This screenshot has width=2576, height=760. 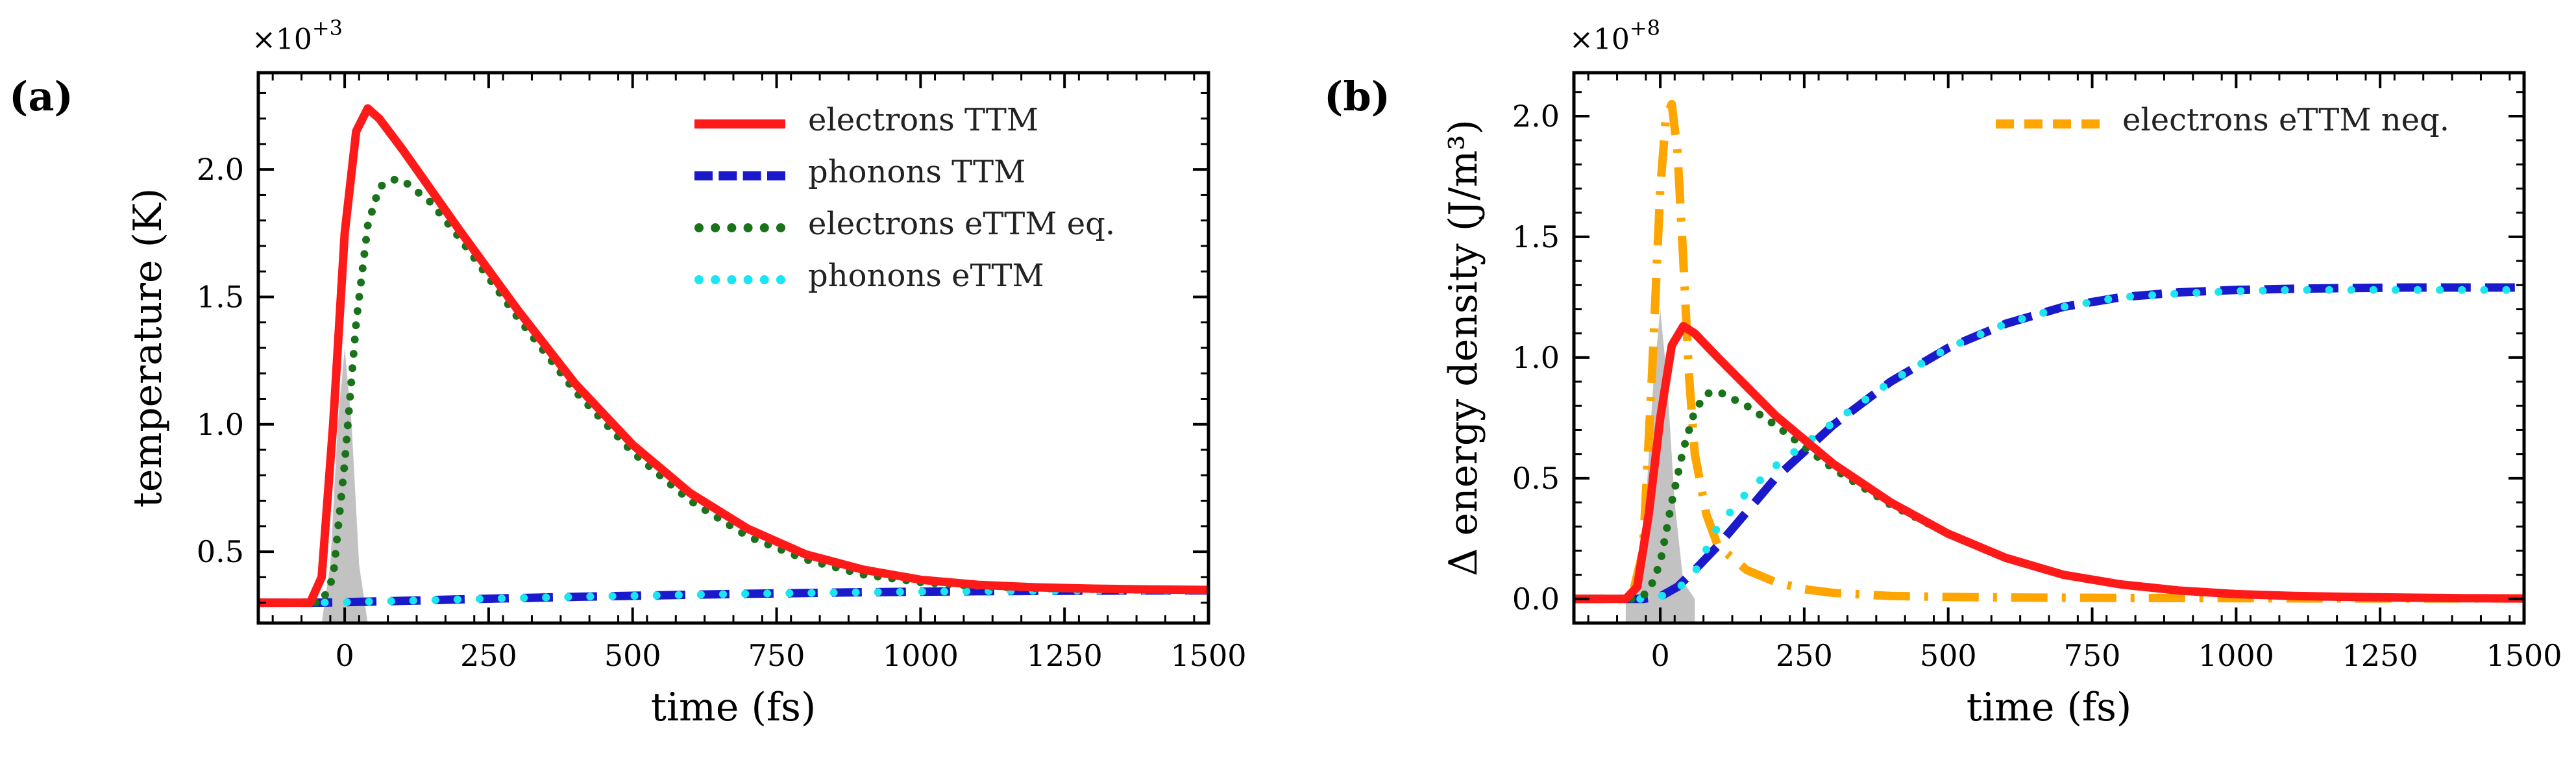 I want to click on panel-a-multiplier: ×10+3, so click(x=297, y=36).